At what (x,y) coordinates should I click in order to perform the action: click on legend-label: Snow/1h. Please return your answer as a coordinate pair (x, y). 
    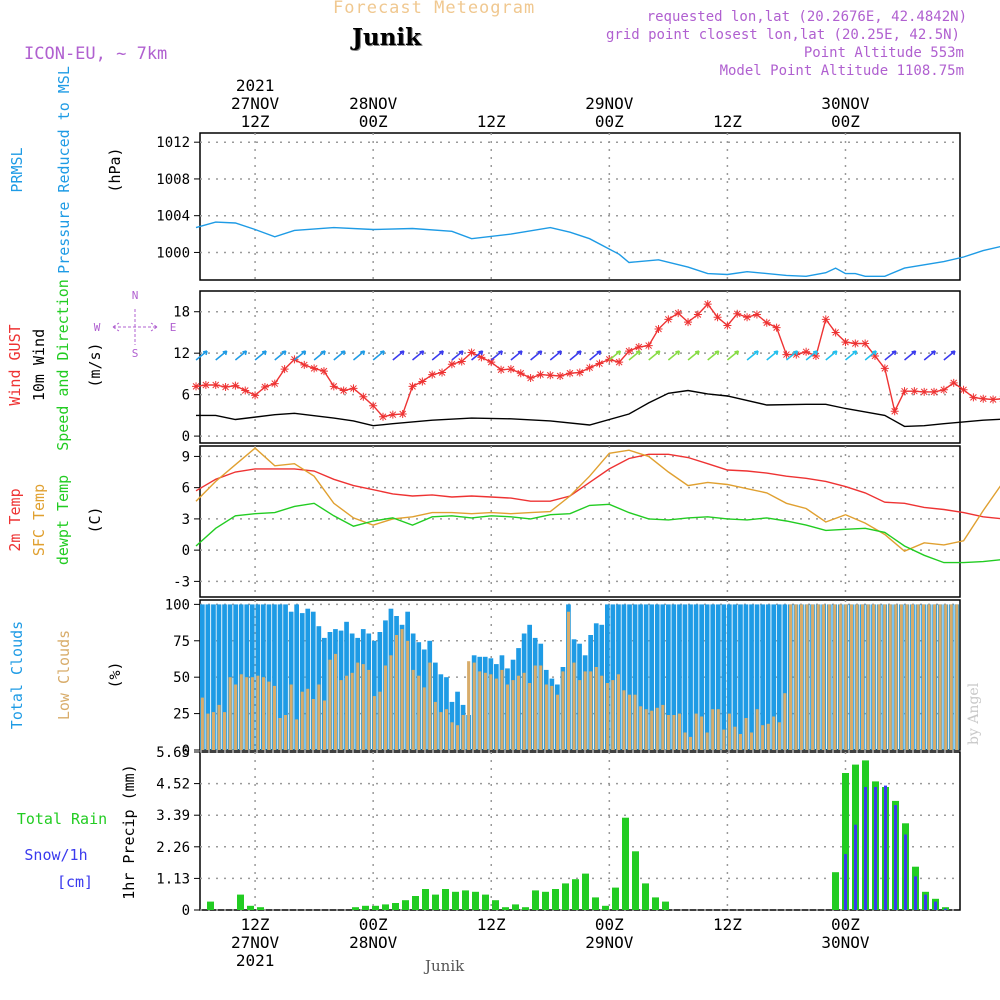
    Looking at the image, I should click on (55, 855).